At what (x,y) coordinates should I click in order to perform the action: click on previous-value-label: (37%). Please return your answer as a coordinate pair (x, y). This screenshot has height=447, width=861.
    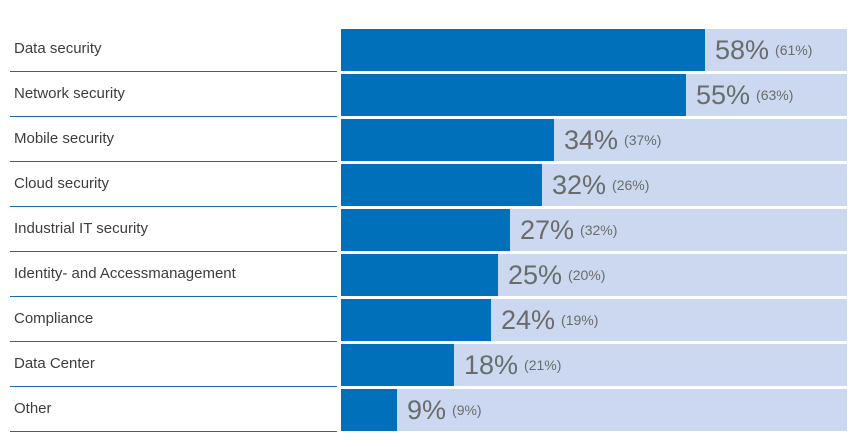
    Looking at the image, I should click on (643, 140).